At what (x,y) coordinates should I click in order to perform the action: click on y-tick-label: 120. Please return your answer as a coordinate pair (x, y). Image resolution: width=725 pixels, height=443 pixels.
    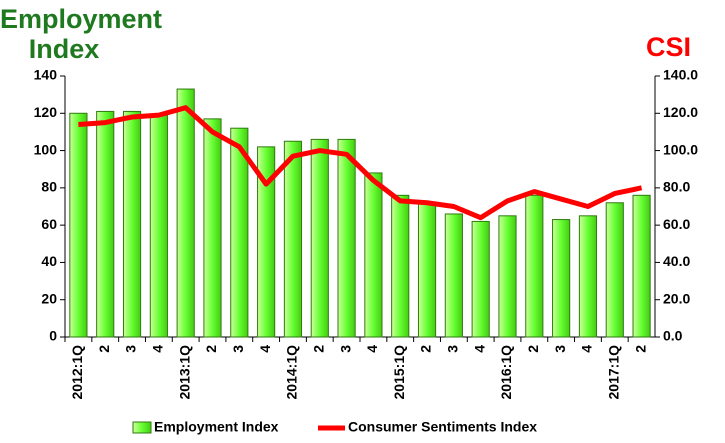
    Looking at the image, I should click on (46, 112).